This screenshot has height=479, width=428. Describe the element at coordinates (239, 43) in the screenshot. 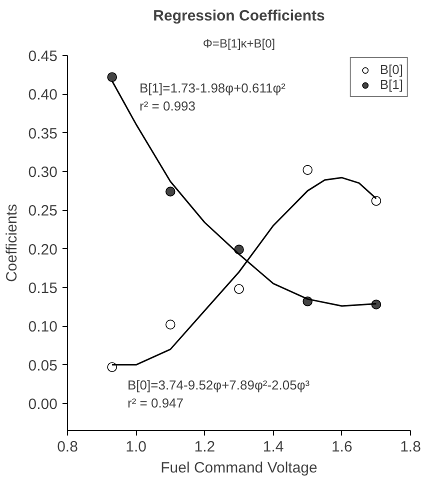

I see `chart-subtitle: Φ=B[1]κ+B[0]` at that location.